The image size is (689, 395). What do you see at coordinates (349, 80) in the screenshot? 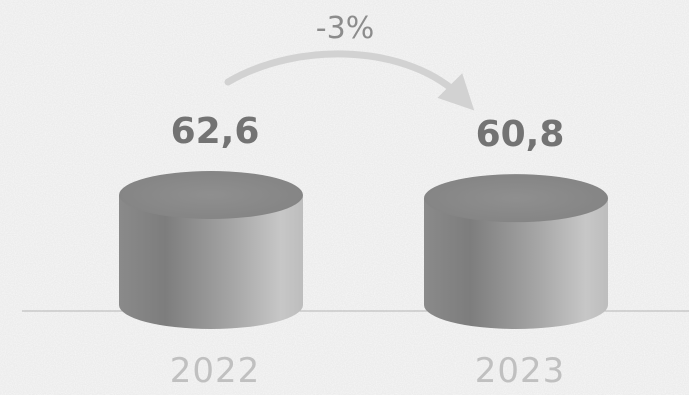
I see `change-arrow` at bounding box center [349, 80].